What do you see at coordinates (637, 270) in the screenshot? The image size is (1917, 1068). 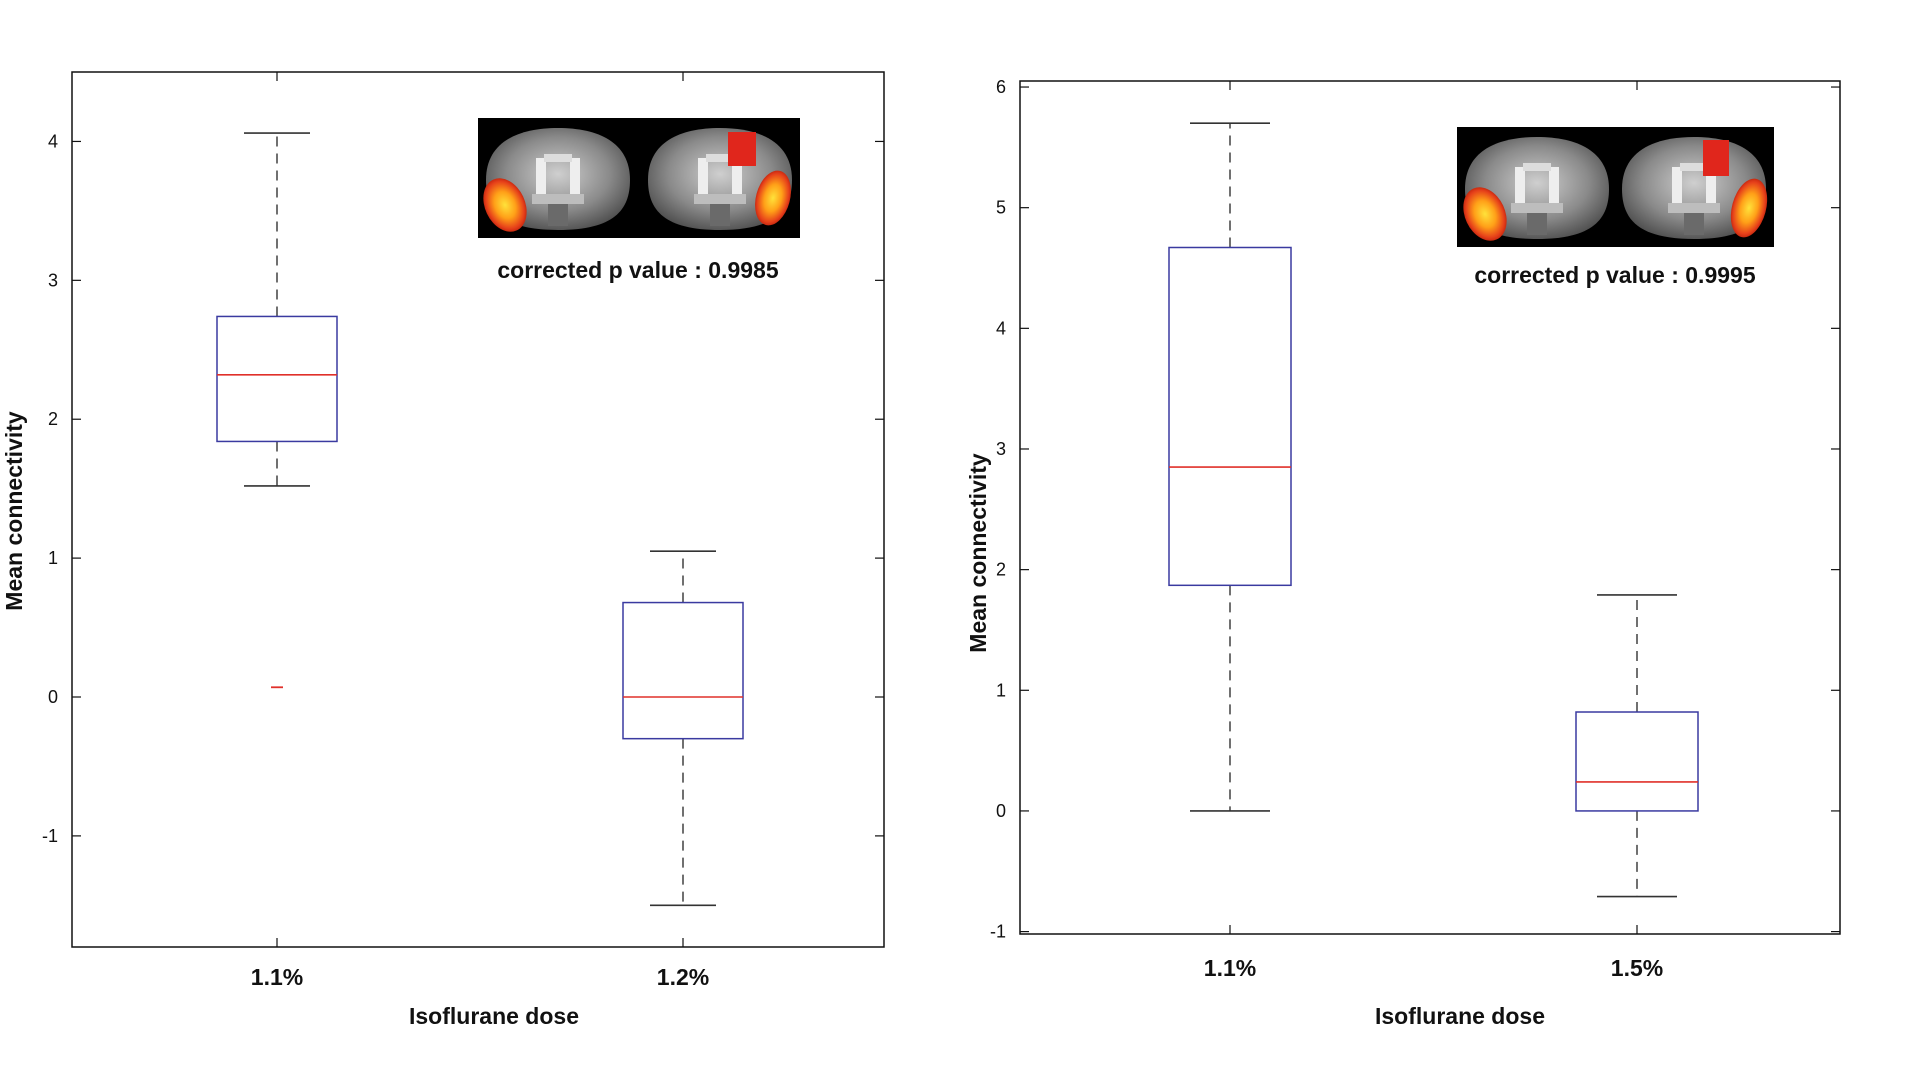 I see `p-value-annotation: corrected p value : 0.9985` at bounding box center [637, 270].